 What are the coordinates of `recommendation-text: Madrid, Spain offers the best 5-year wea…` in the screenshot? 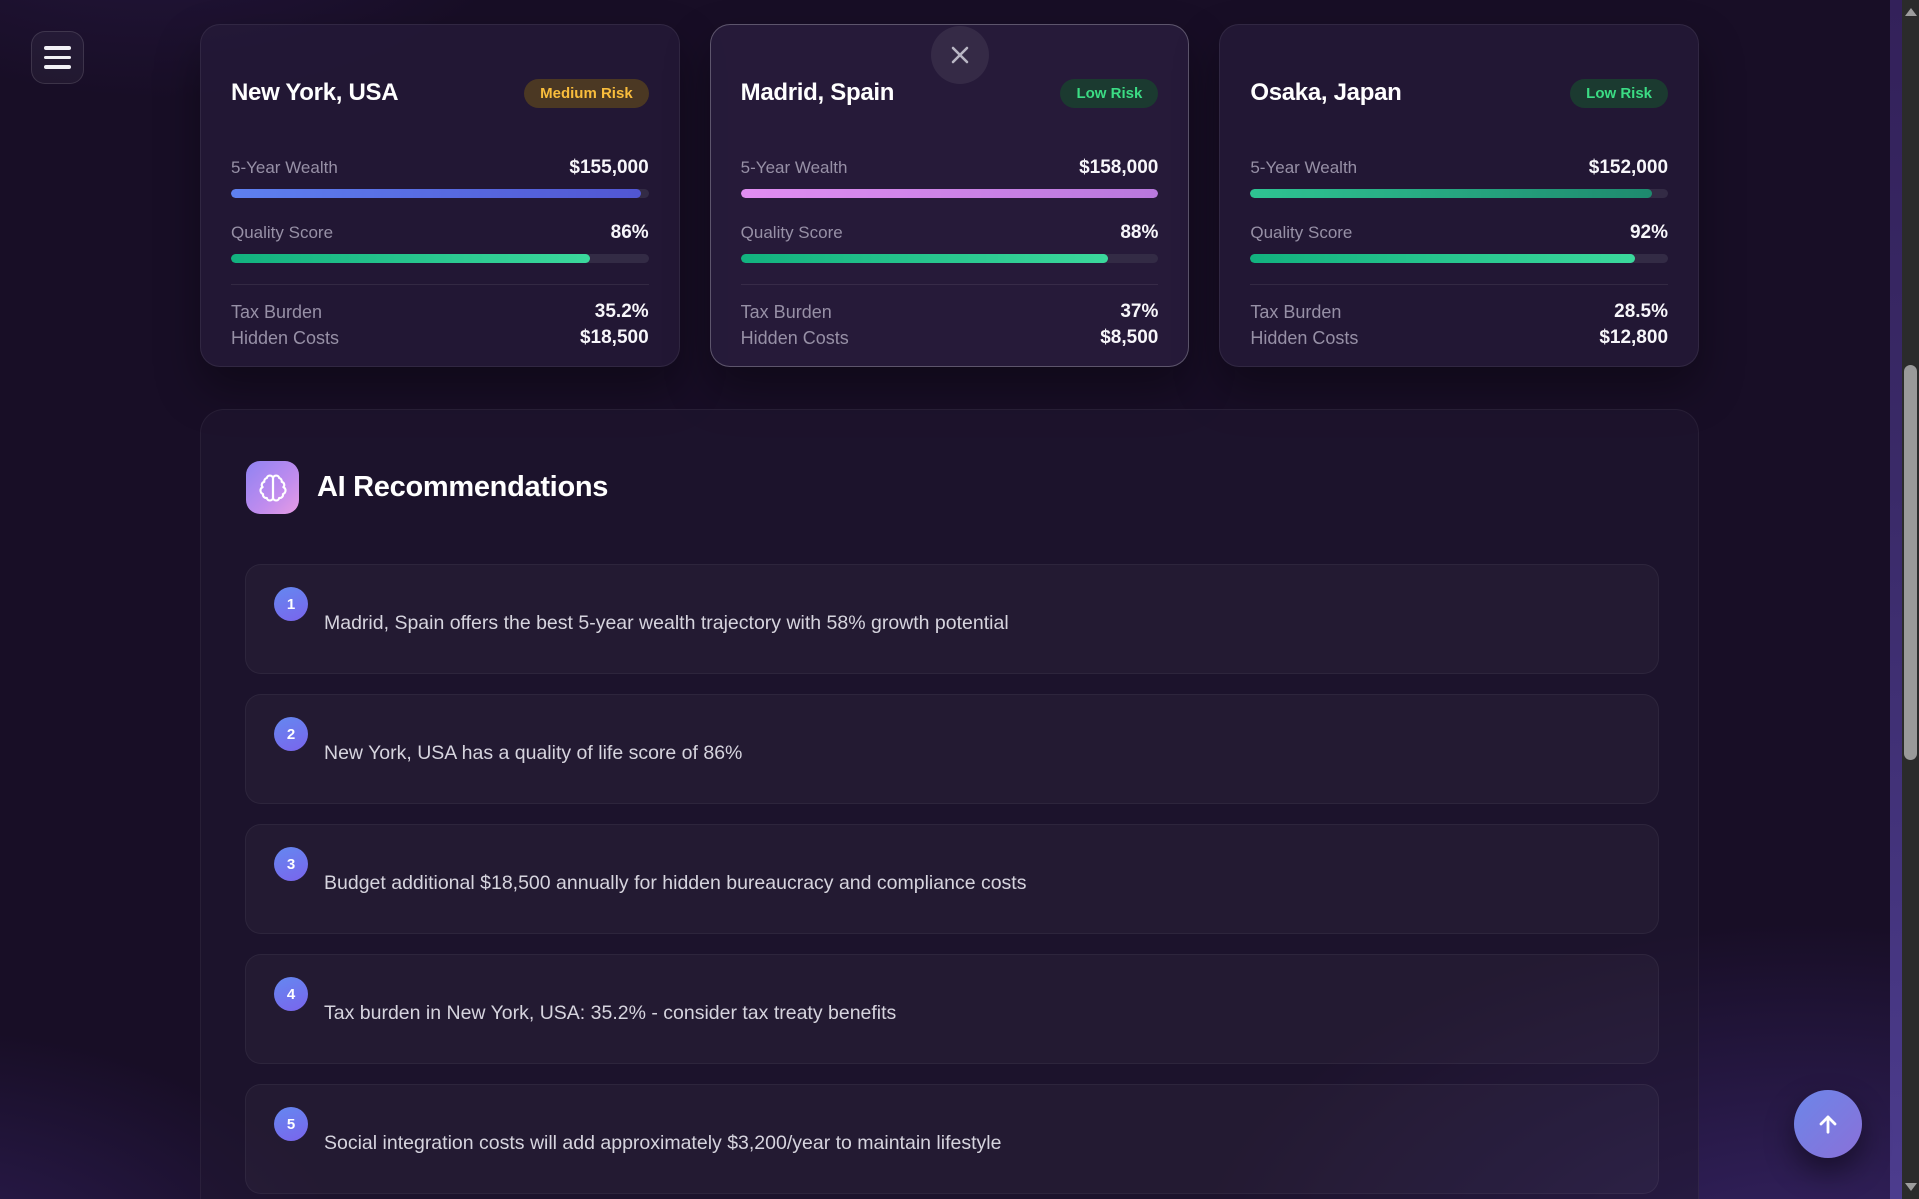 It's located at (666, 622).